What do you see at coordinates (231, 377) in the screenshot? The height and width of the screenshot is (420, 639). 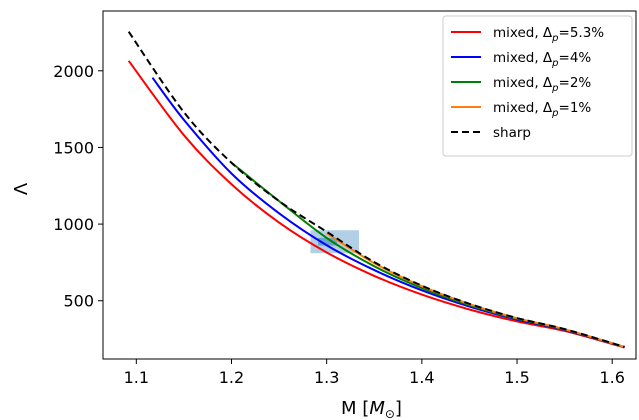 I see `x-tick-label: 1.2` at bounding box center [231, 377].